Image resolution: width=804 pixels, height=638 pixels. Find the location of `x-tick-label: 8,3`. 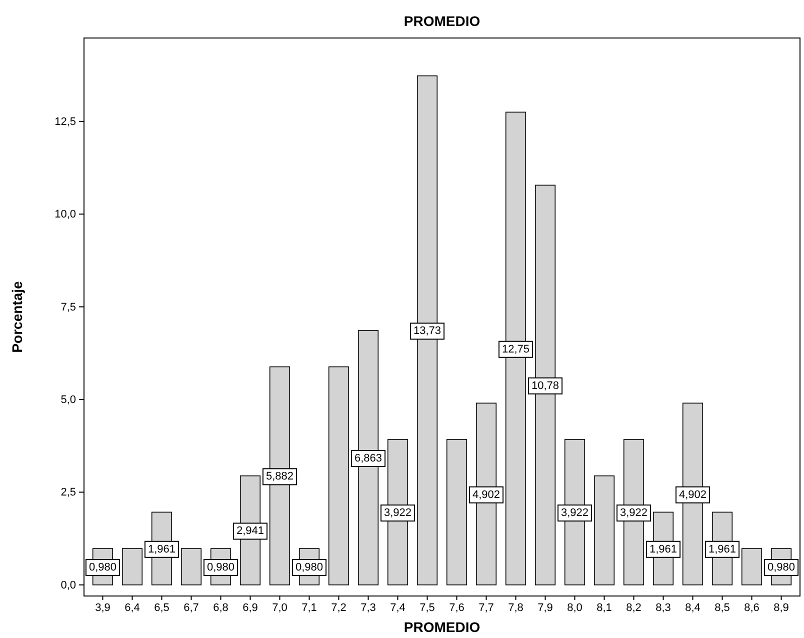

x-tick-label: 8,3 is located at coordinates (663, 608).